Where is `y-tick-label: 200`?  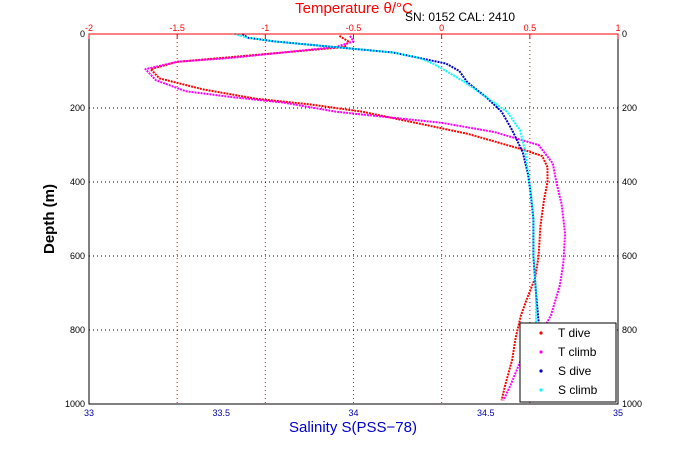
y-tick-label: 200 is located at coordinates (77, 108).